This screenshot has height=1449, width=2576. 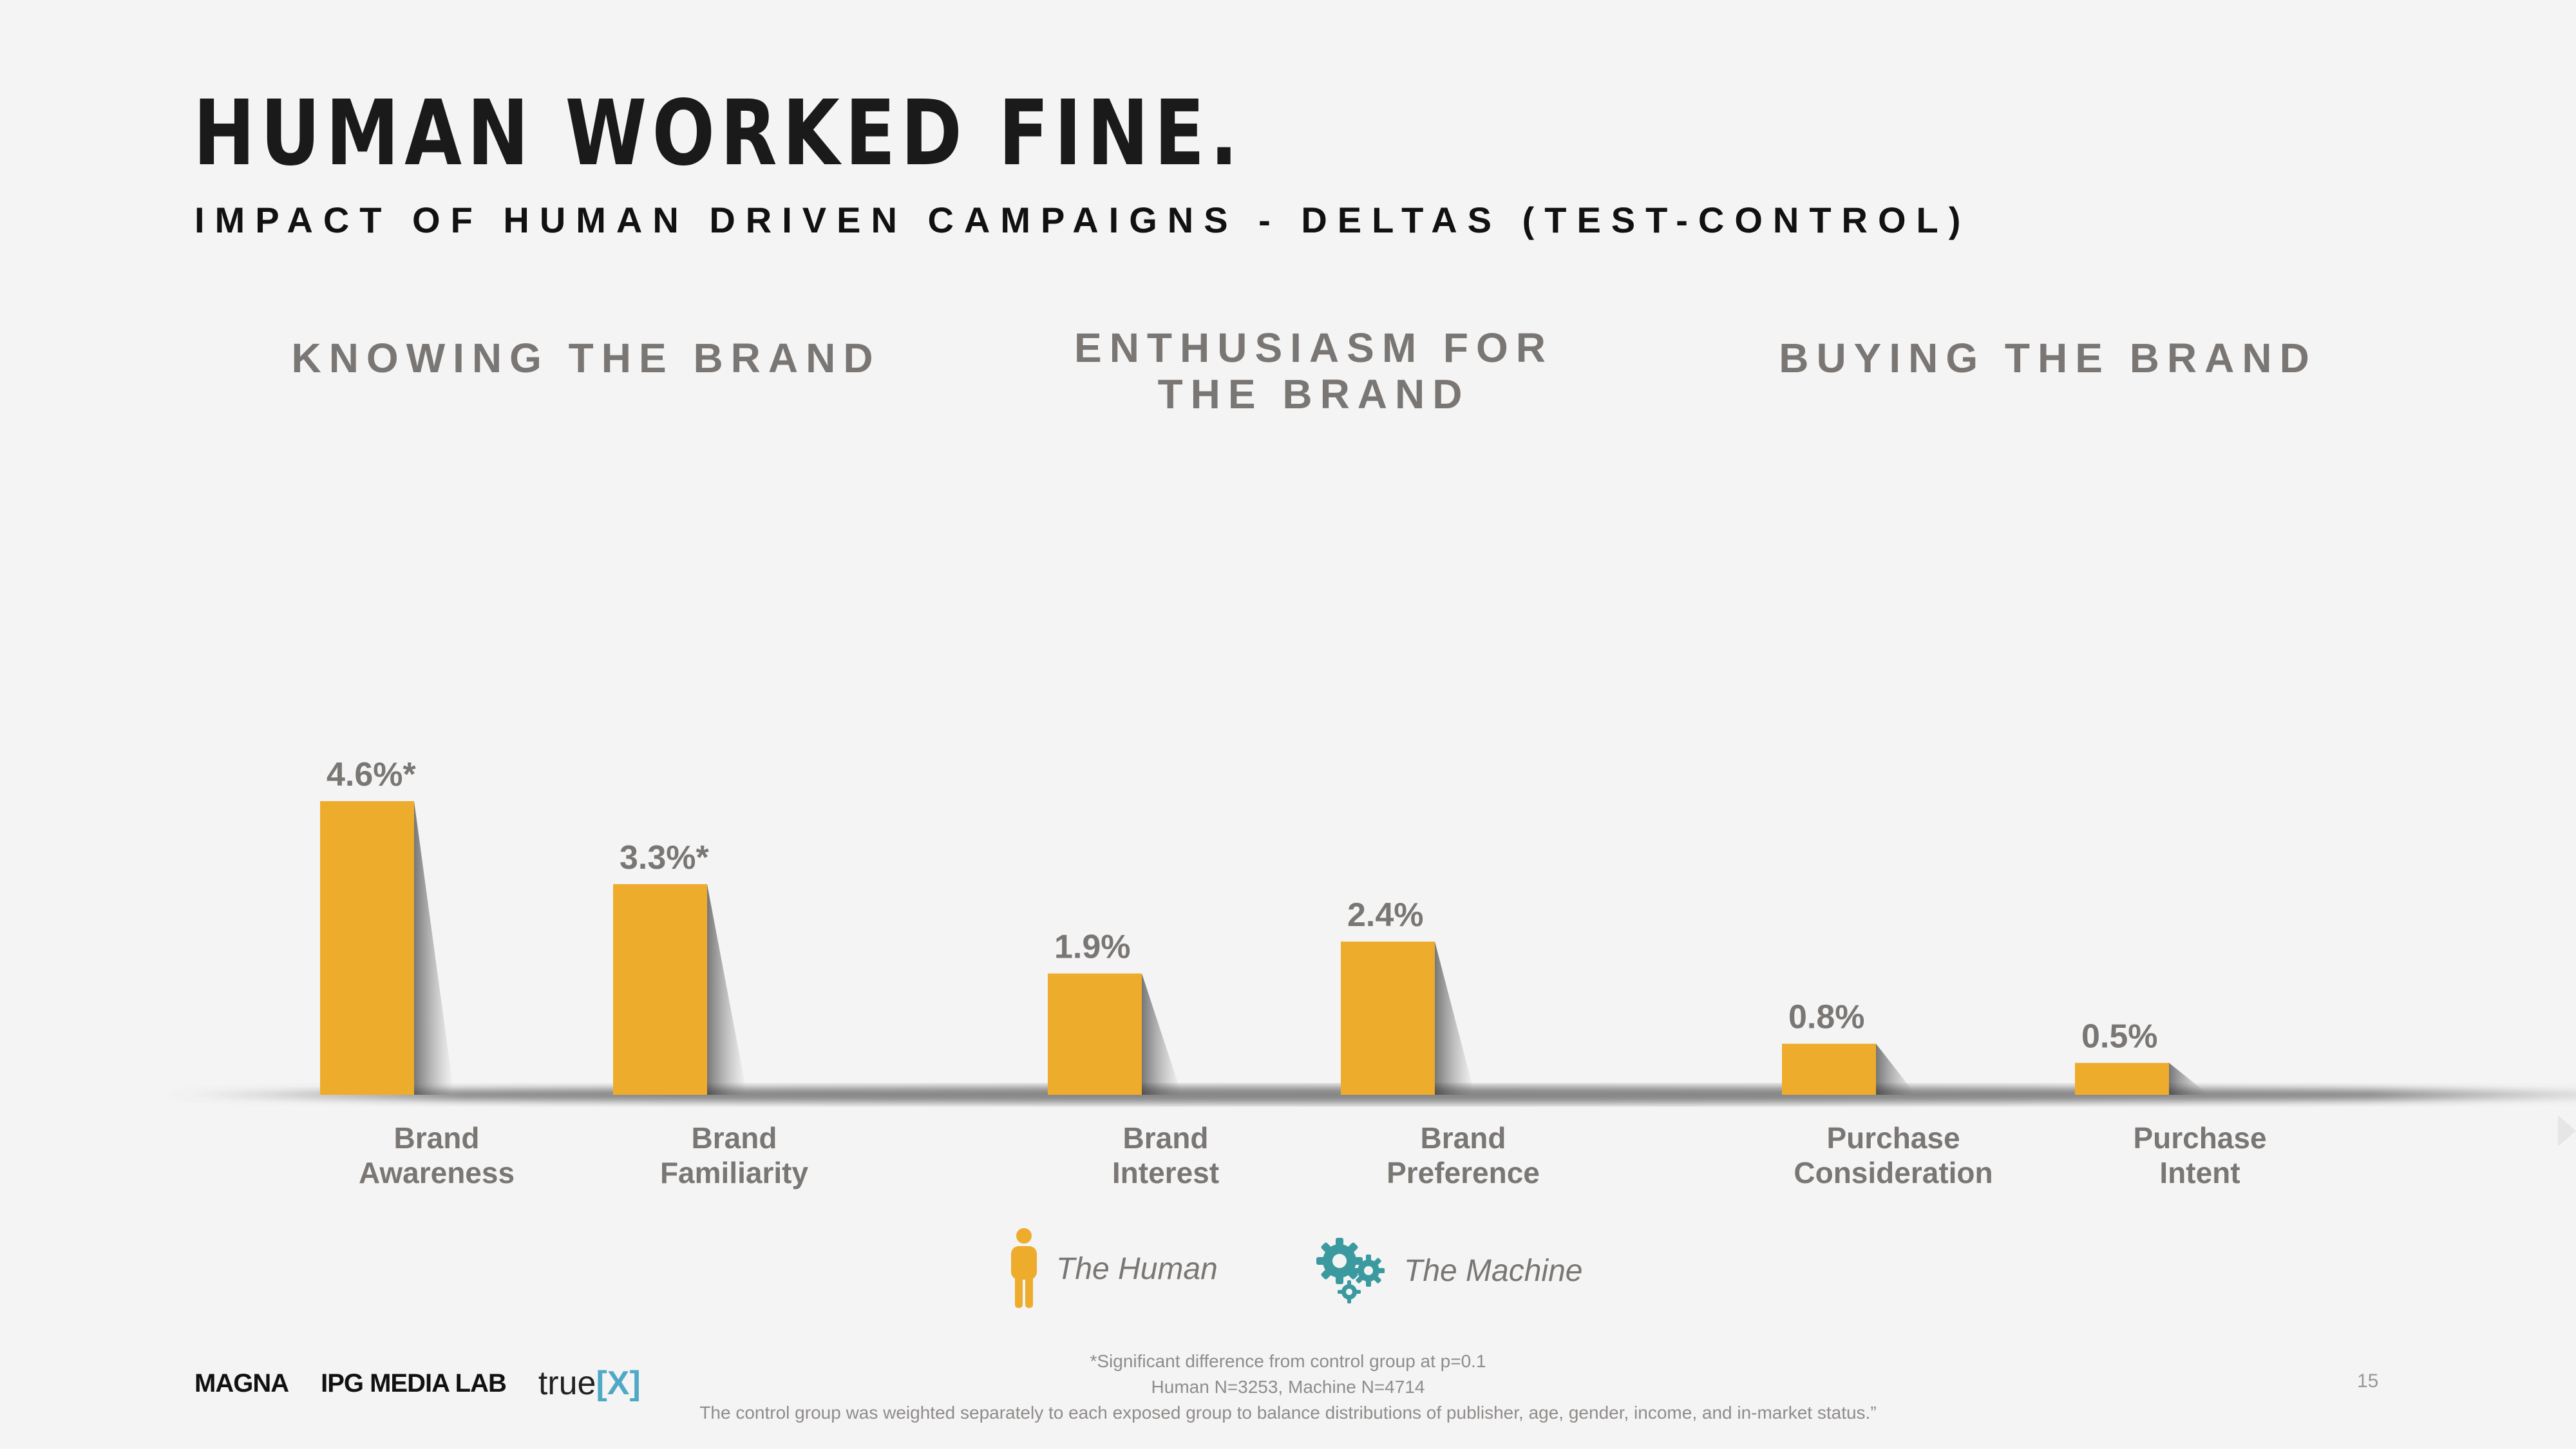 What do you see at coordinates (1826, 1017) in the screenshot?
I see `bar-value-label: 0.8%` at bounding box center [1826, 1017].